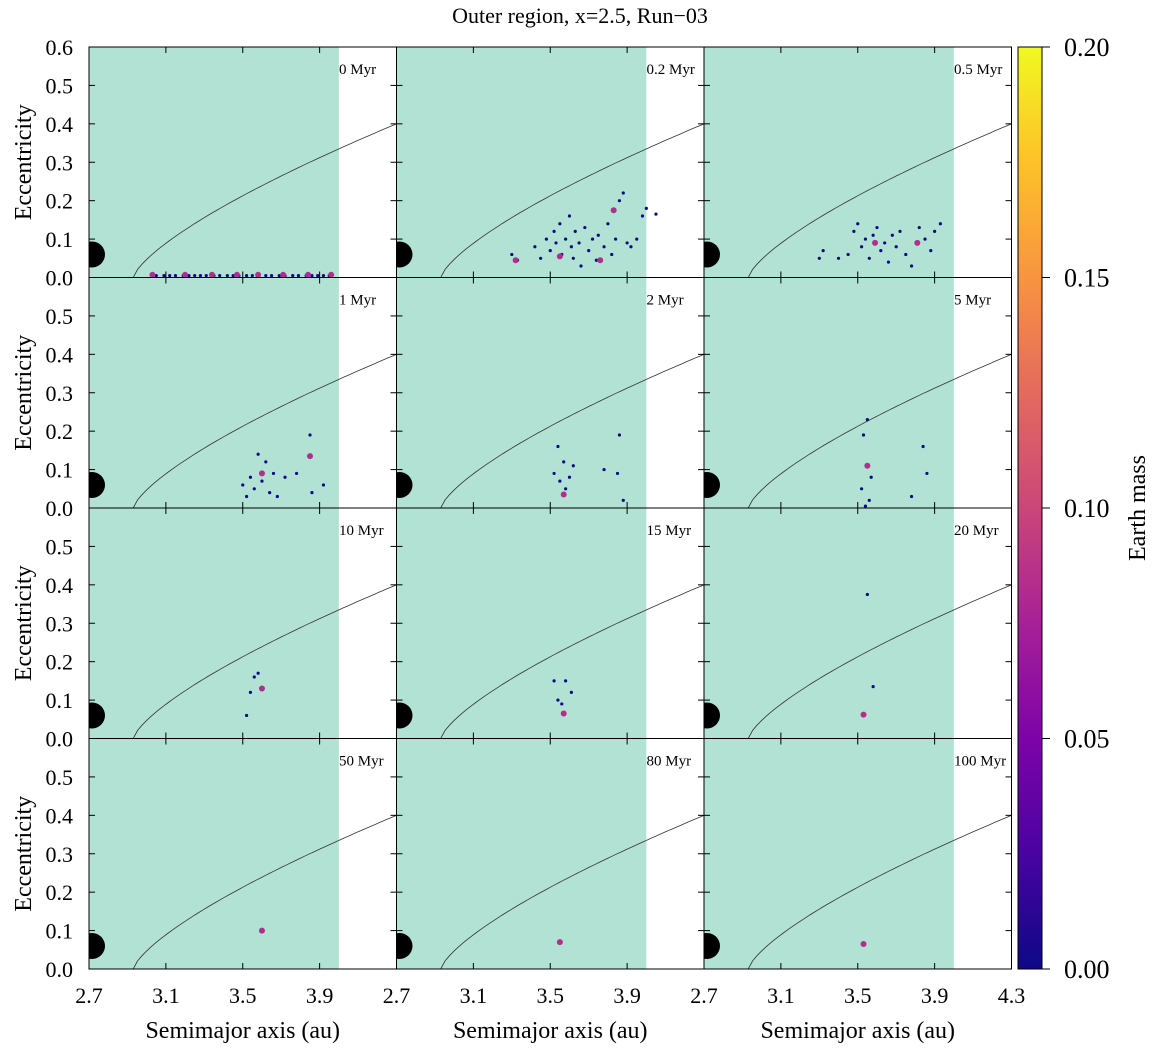 Image resolution: width=1155 pixels, height=1051 pixels. I want to click on chart-title: Outer region, x=2.5, Run−03, so click(580, 15).